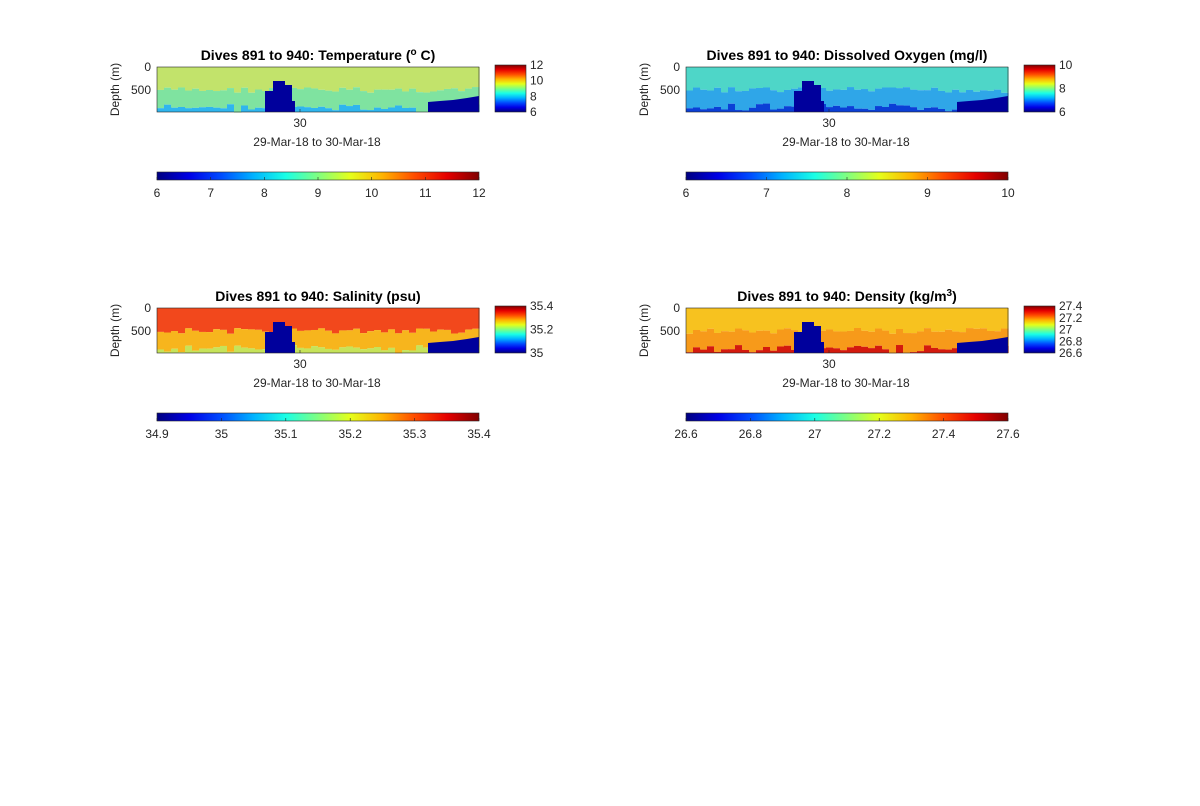  What do you see at coordinates (847, 417) in the screenshot?
I see `bottom-colorbar` at bounding box center [847, 417].